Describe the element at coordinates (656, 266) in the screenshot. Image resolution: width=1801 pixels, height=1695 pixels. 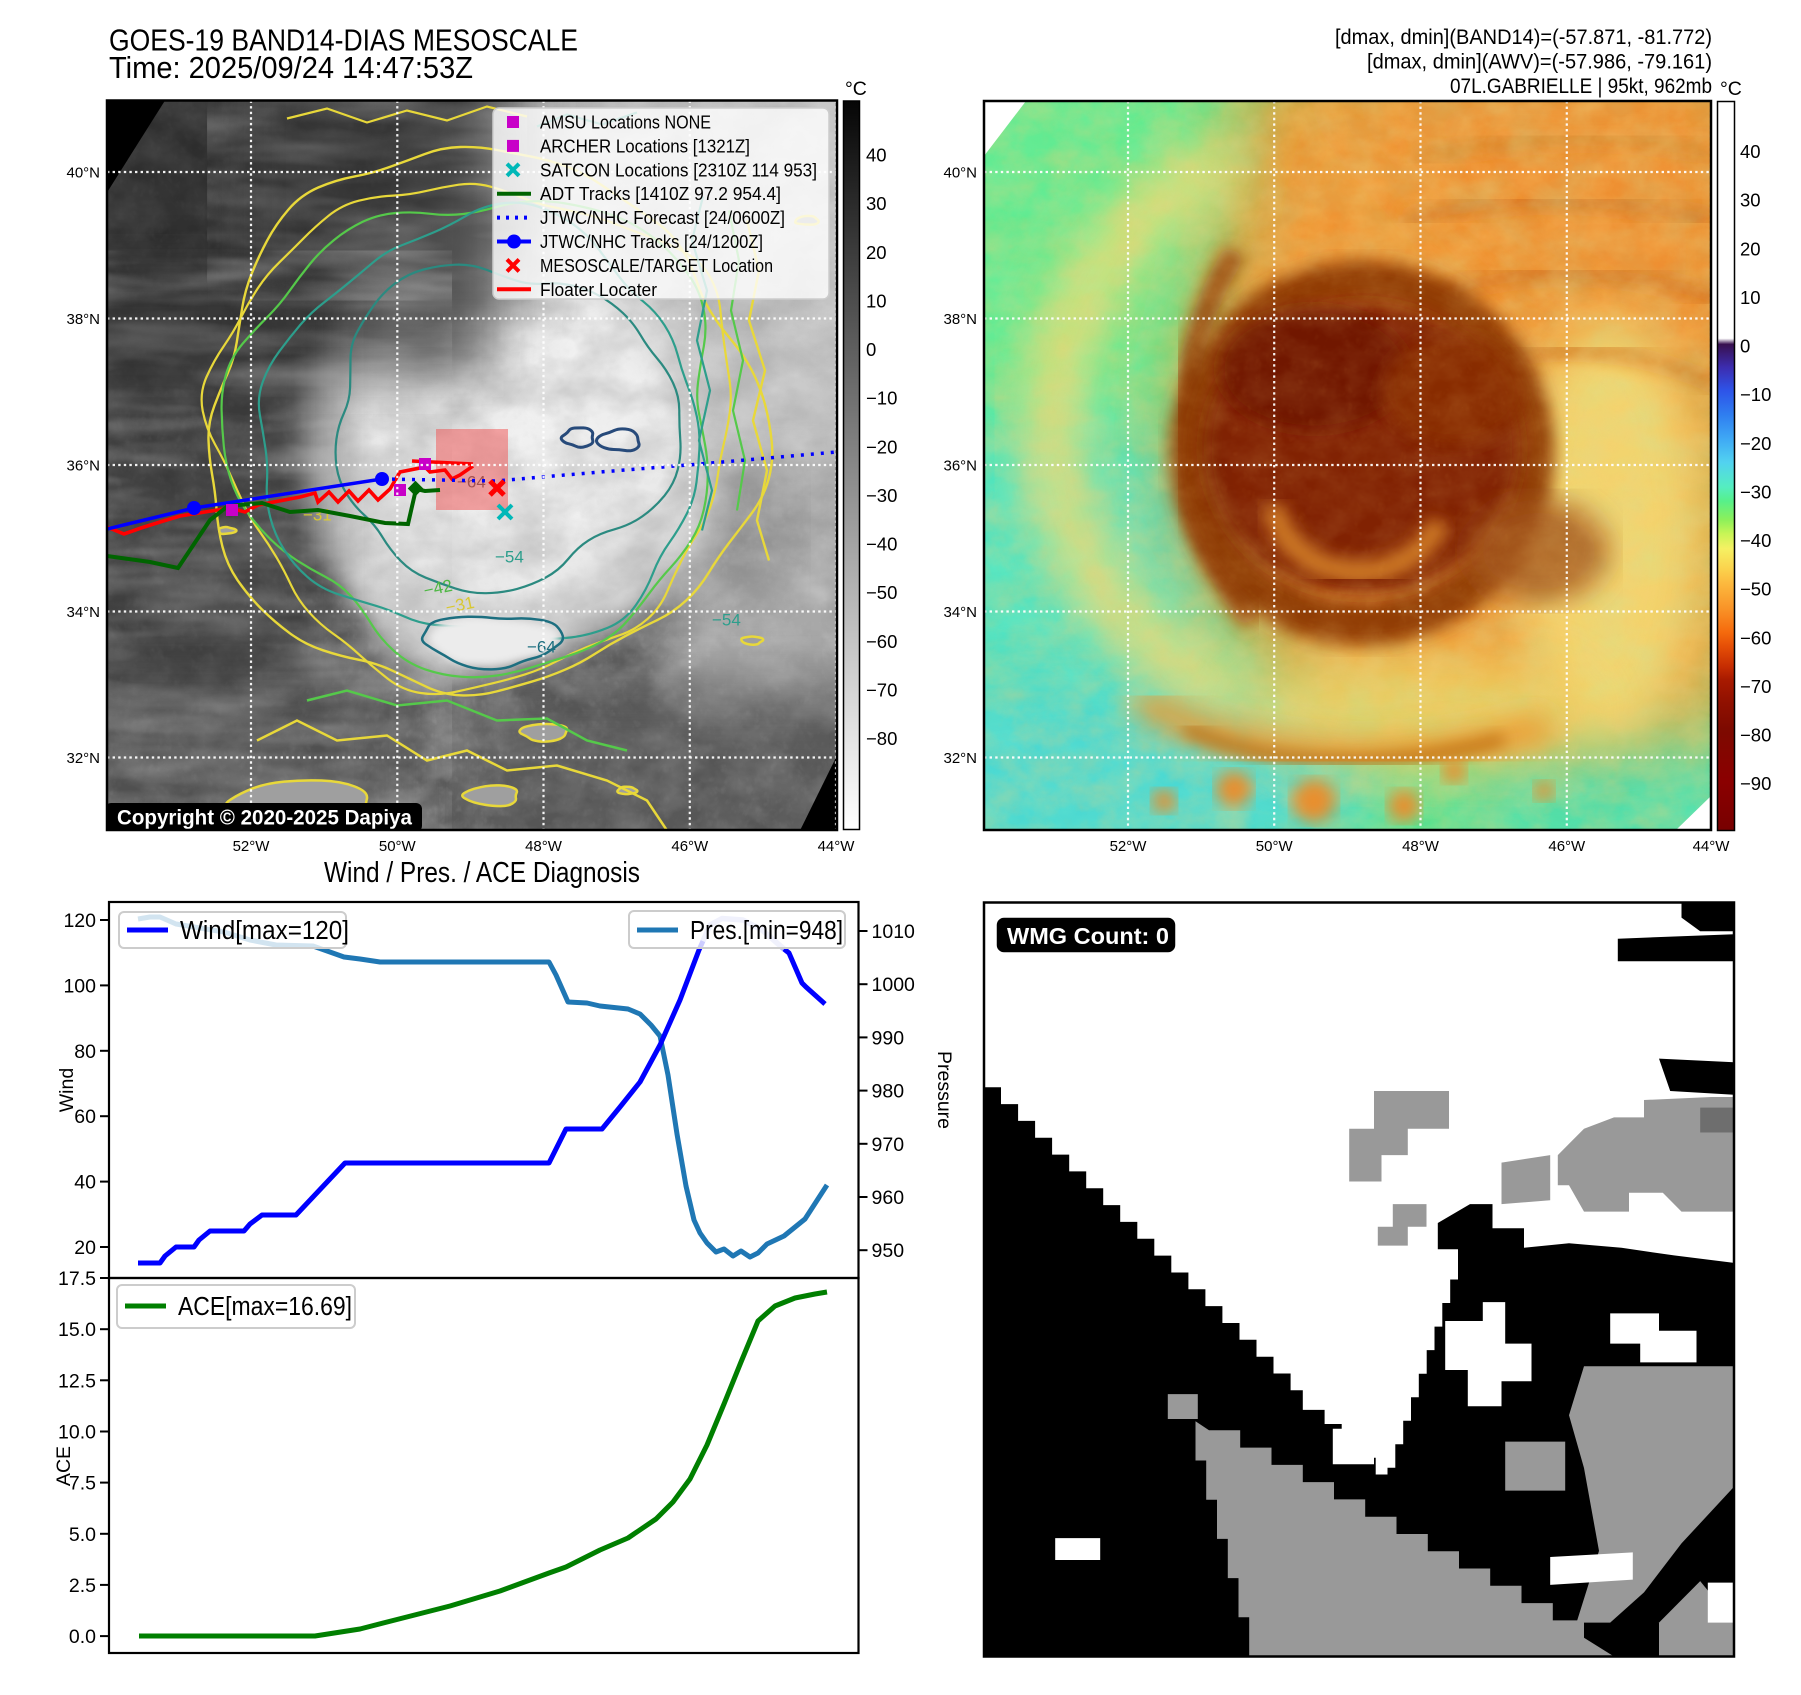
I see `svg-text: MESOSCALE/TARGET Location` at that location.